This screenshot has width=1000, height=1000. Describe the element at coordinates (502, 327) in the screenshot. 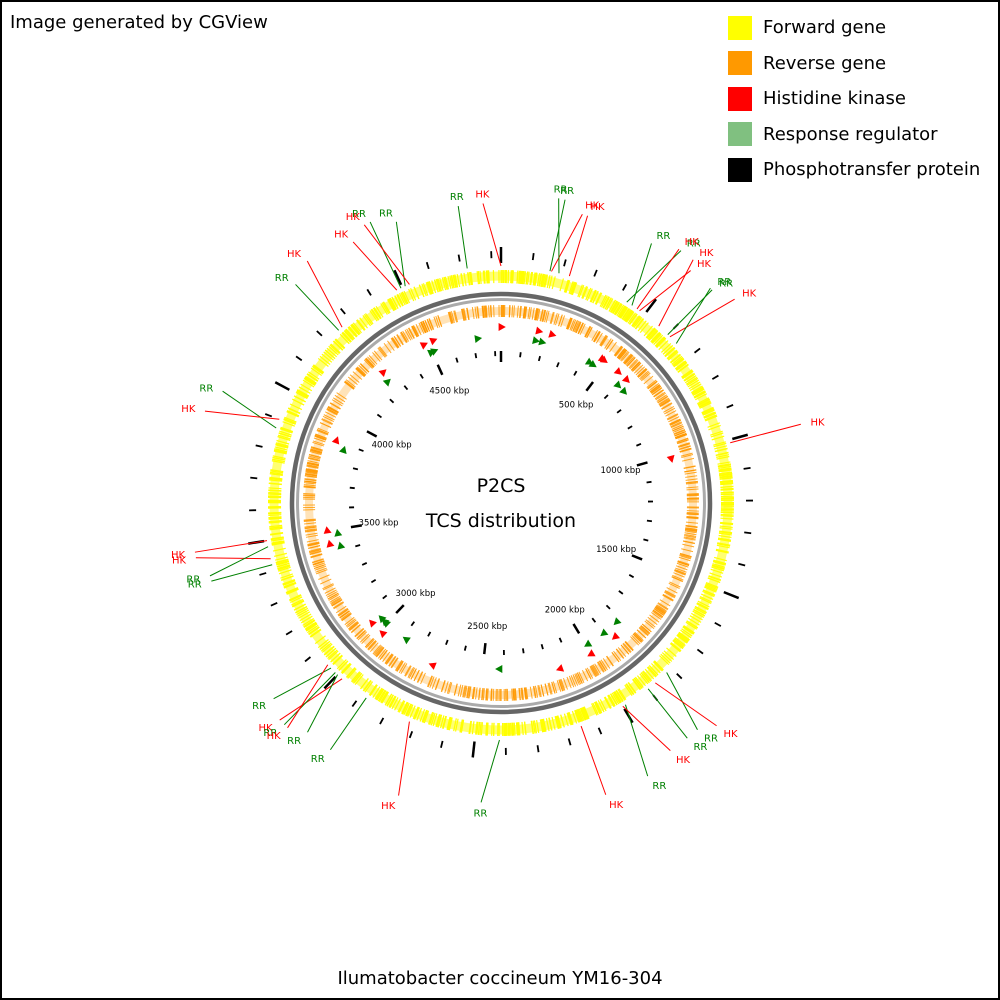

I see `histidine-kinase-marker` at that location.